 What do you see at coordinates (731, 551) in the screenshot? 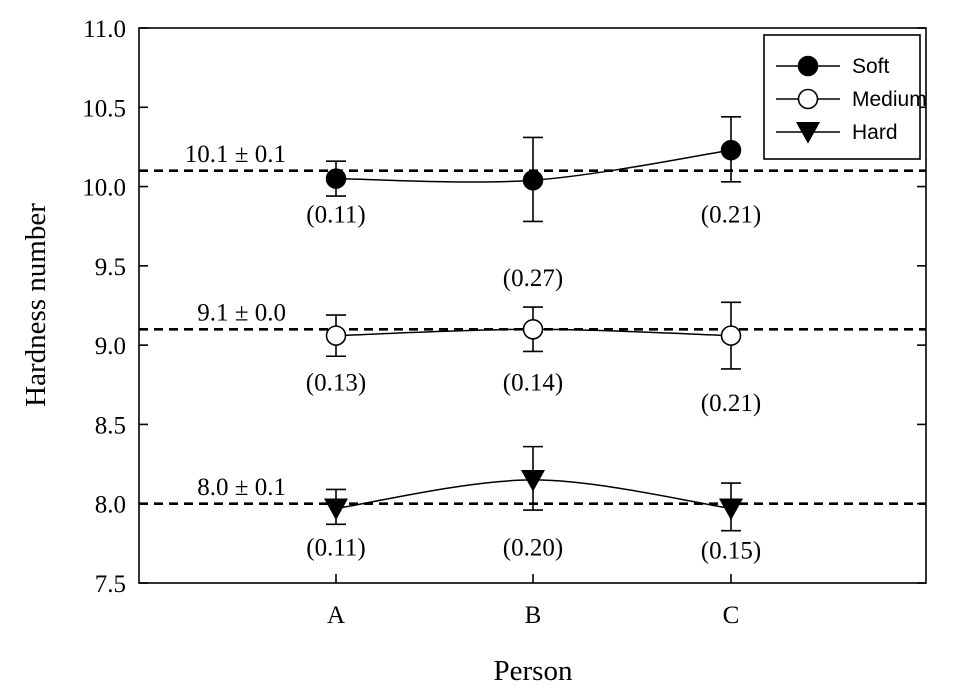
I see `data-label: (0.15)` at bounding box center [731, 551].